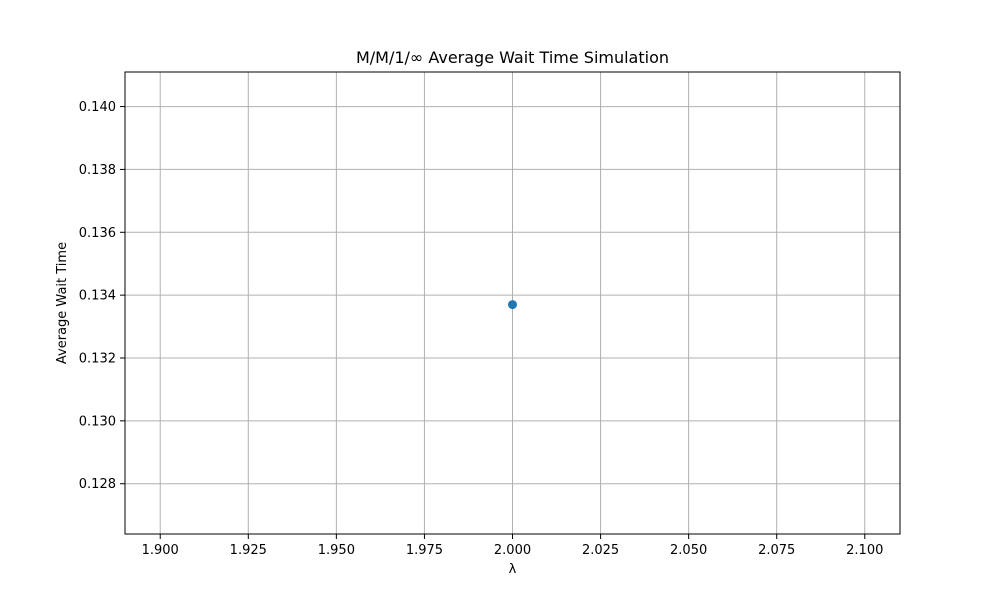 This screenshot has width=1000, height=604. Describe the element at coordinates (688, 550) in the screenshot. I see `x-tick-label: 2.050` at that location.